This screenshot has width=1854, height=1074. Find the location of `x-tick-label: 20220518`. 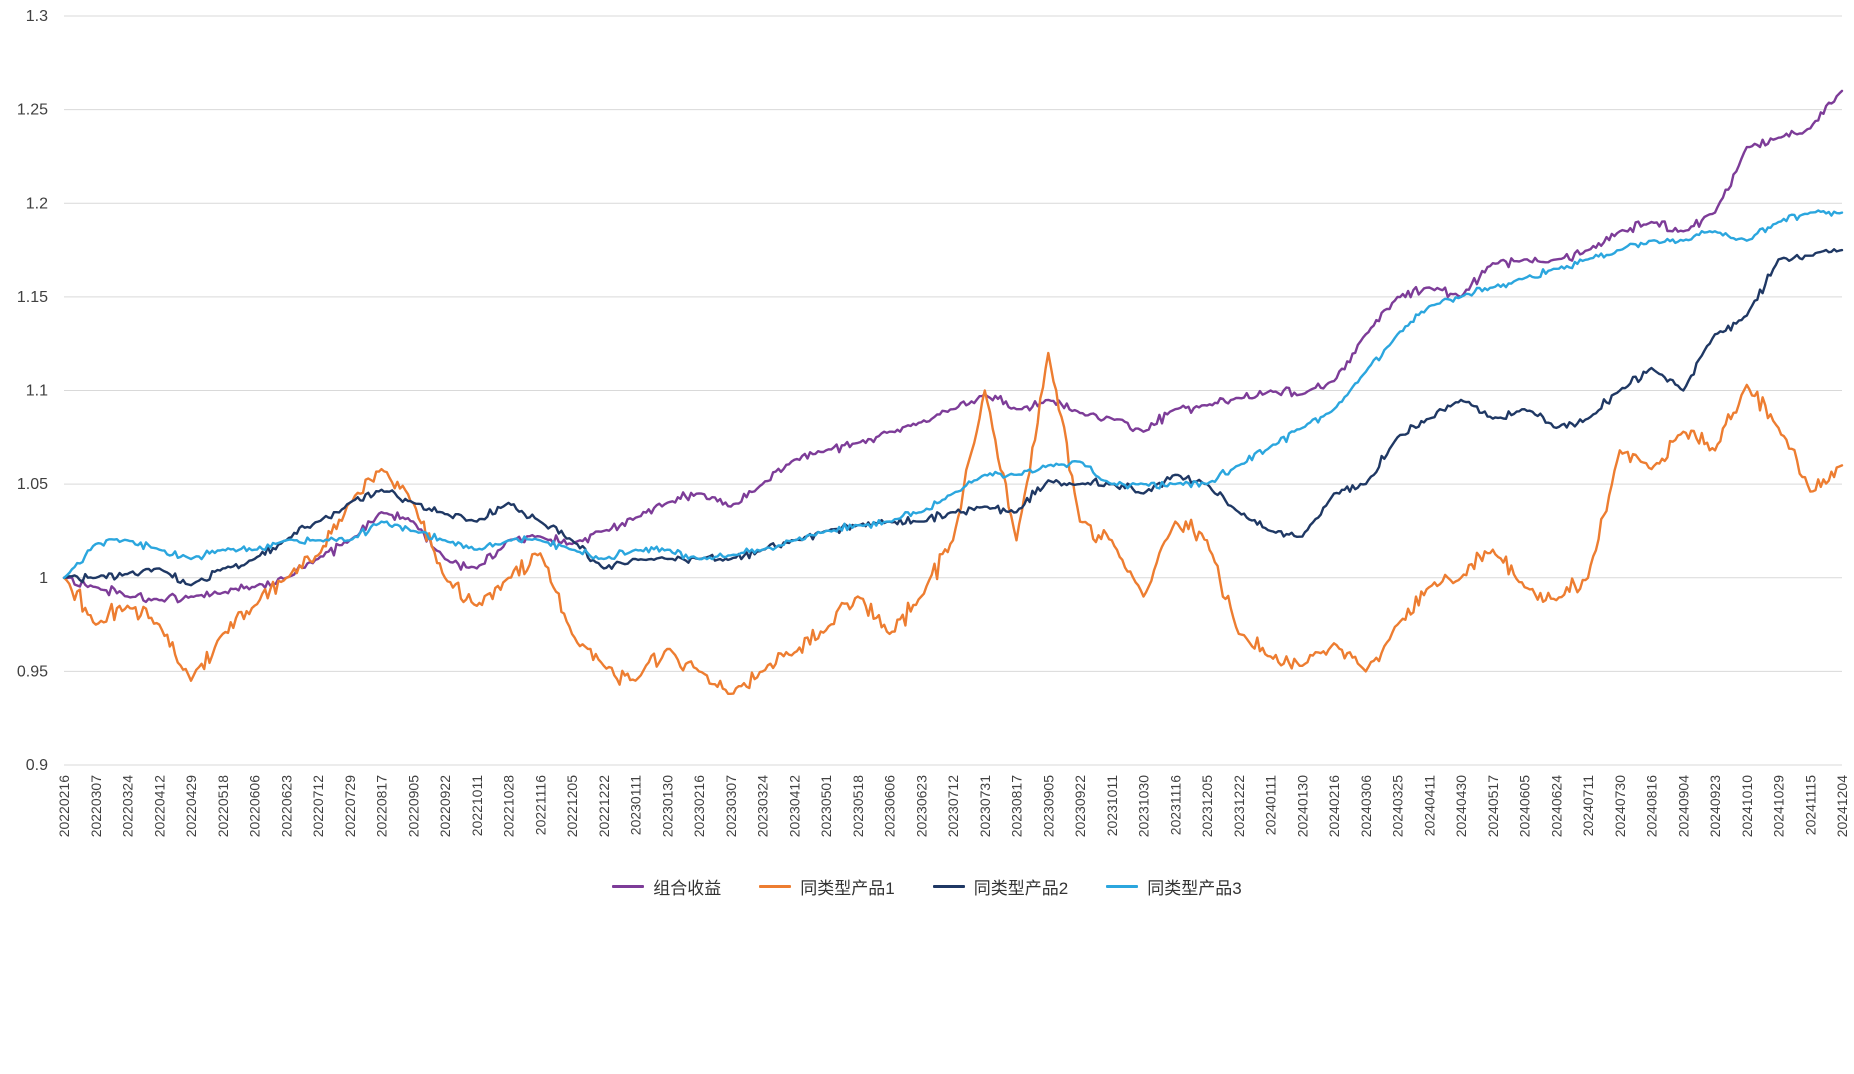

x-tick-label: 20220518 is located at coordinates (223, 806).